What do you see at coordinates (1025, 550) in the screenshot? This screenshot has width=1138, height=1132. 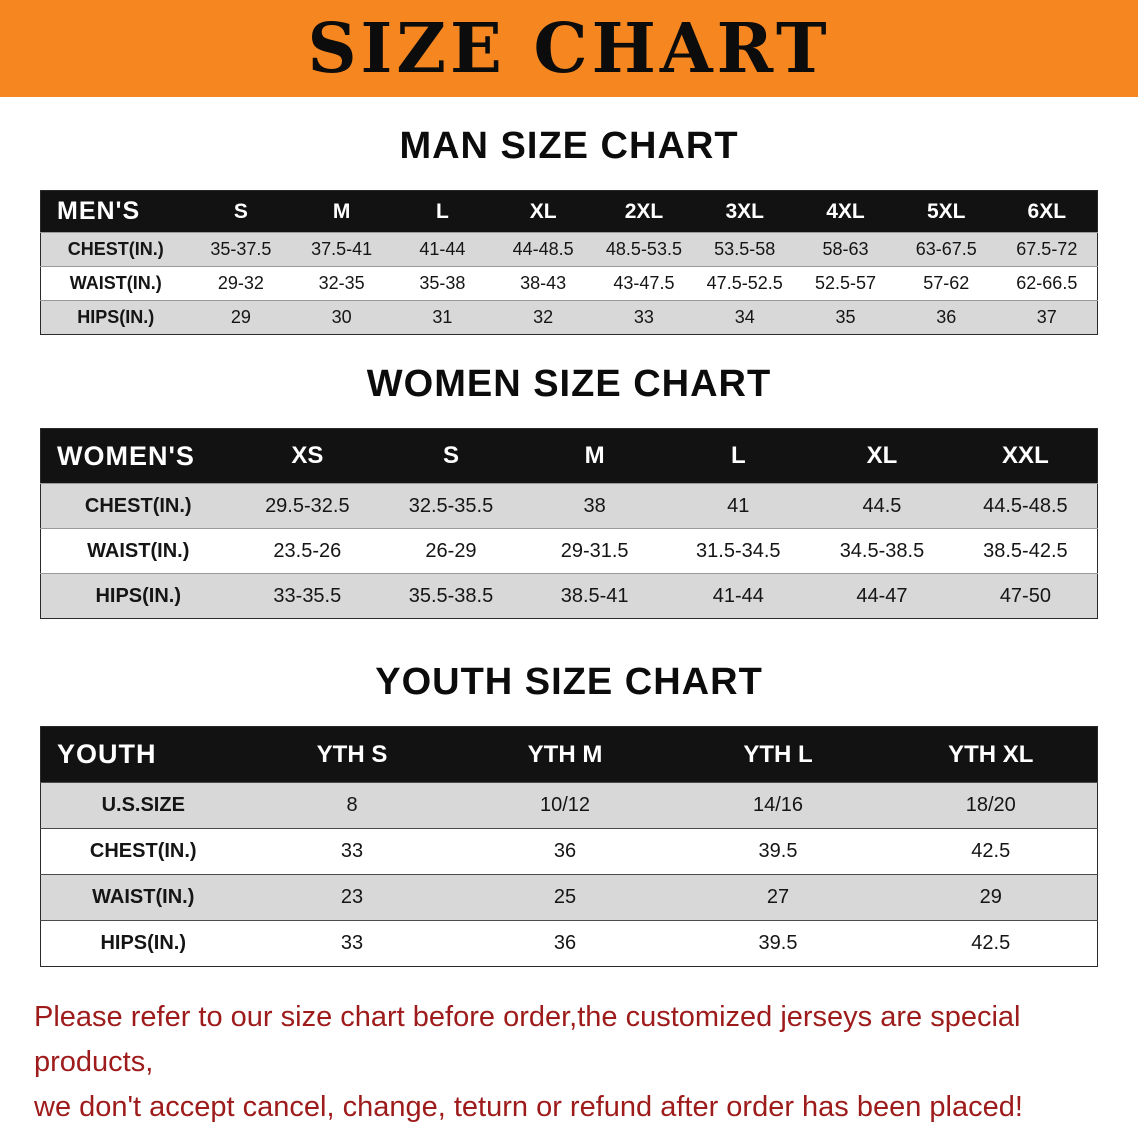 I see `value-cell: 38.5-42.5` at bounding box center [1025, 550].